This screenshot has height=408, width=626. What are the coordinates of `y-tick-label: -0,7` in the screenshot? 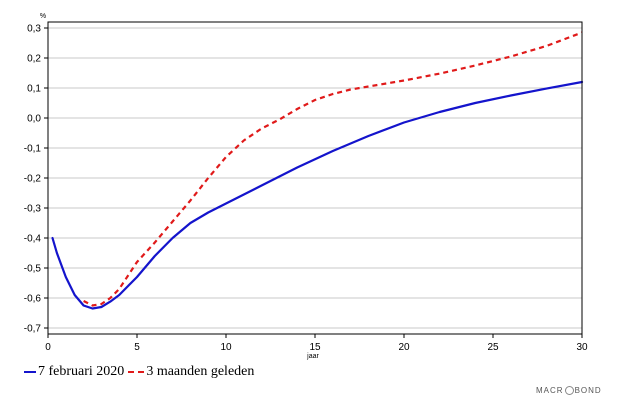 It's located at (33, 329).